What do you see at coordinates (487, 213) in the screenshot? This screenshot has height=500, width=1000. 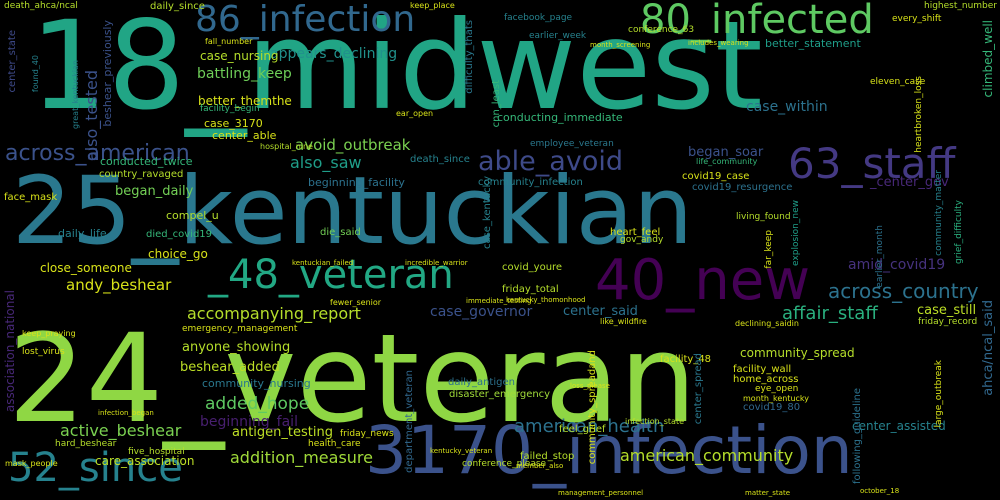 I see `word-cloud-word: case_kentucky` at bounding box center [487, 213].